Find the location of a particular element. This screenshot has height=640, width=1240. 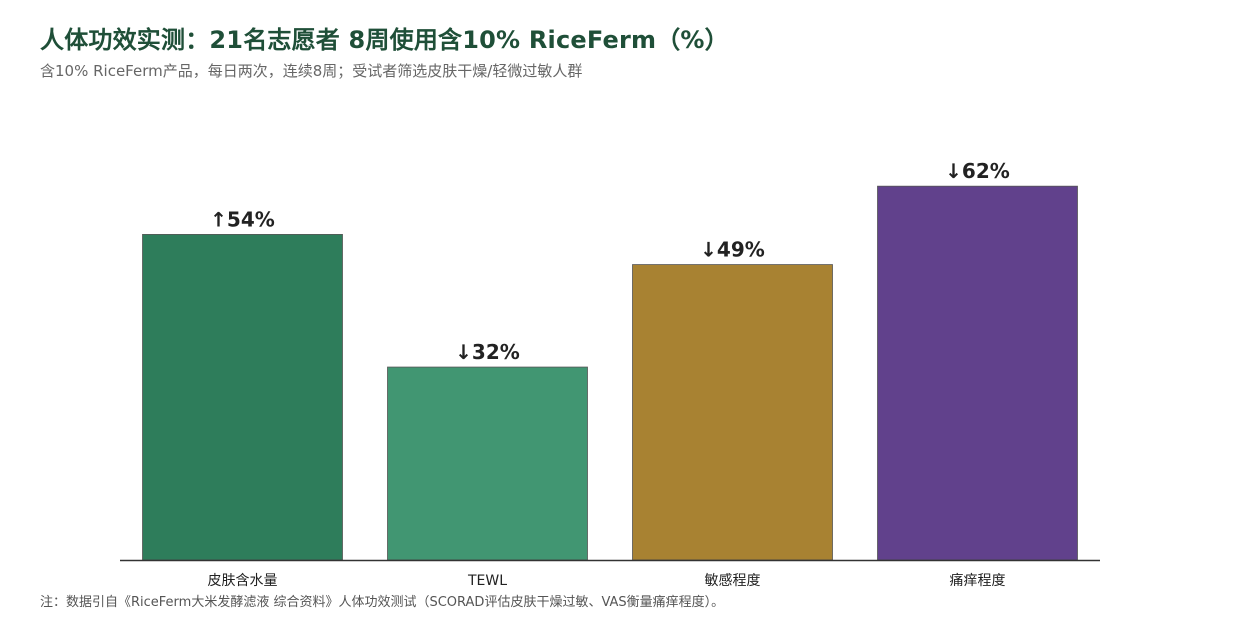

data-label-0: ↑54% is located at coordinates (242, 219).